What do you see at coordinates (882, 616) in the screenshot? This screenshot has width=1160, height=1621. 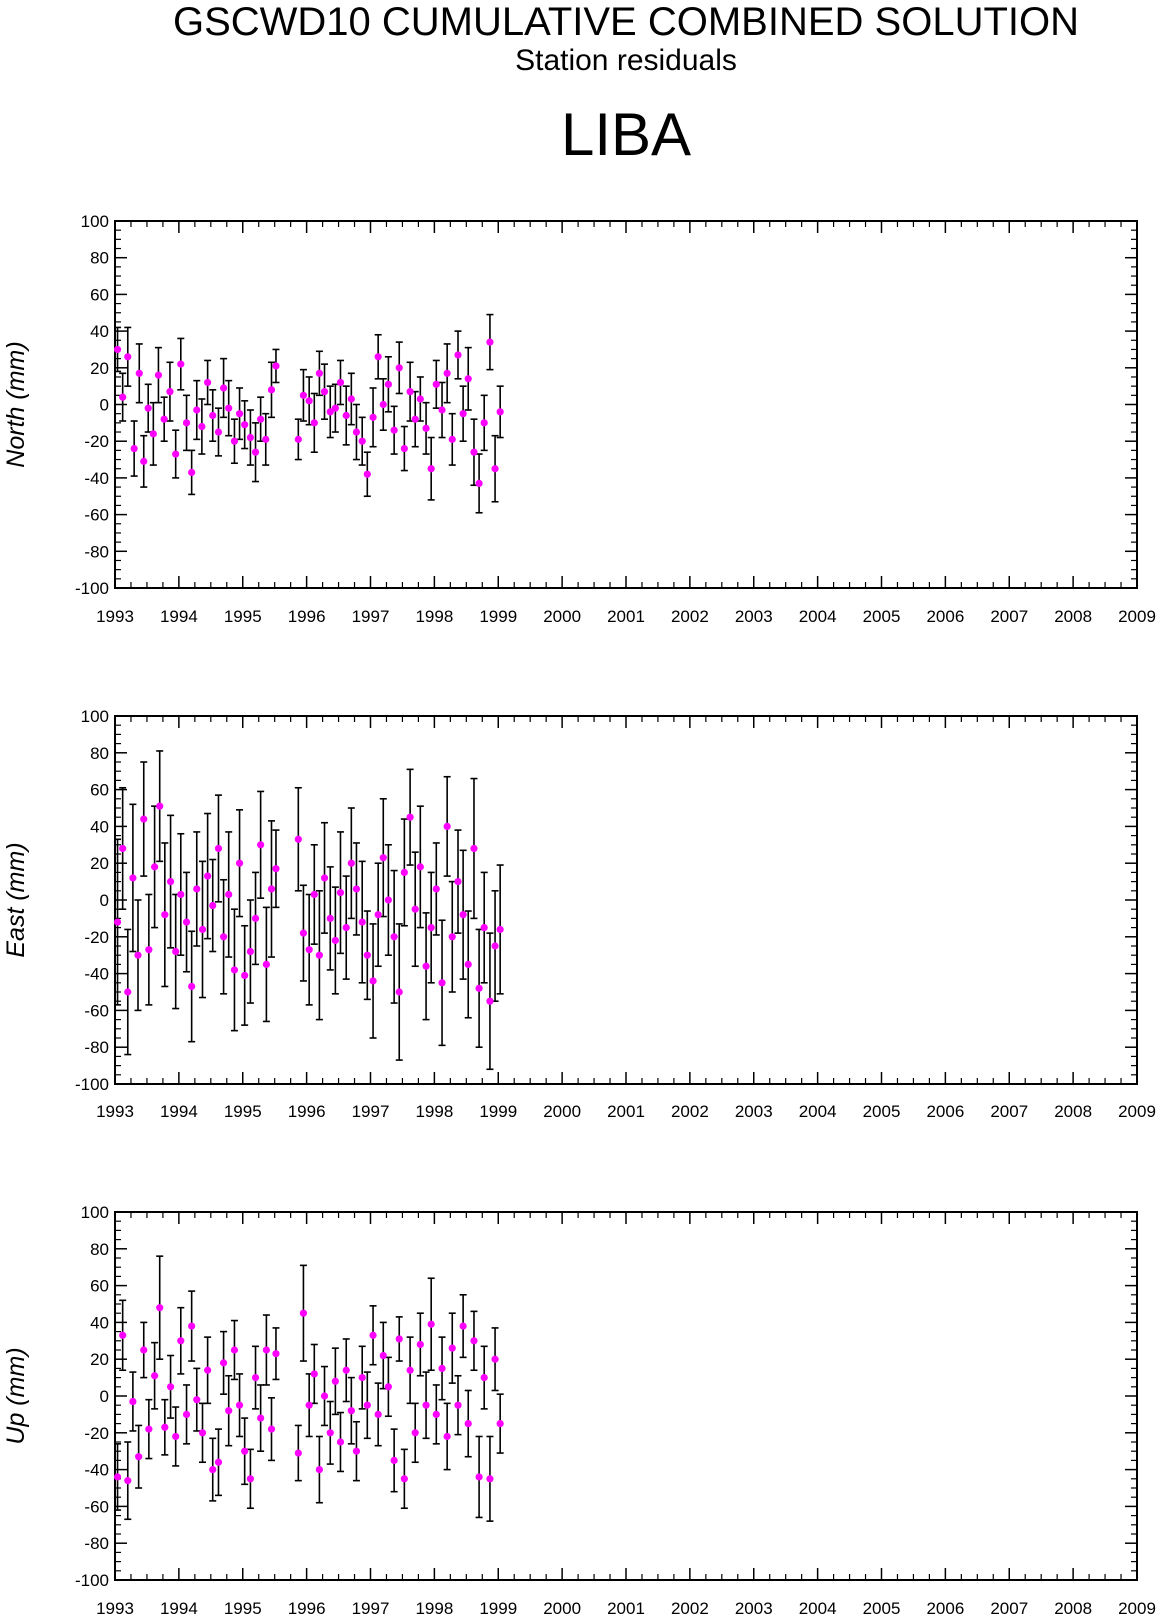 I see `x-tick-label: 2005` at bounding box center [882, 616].